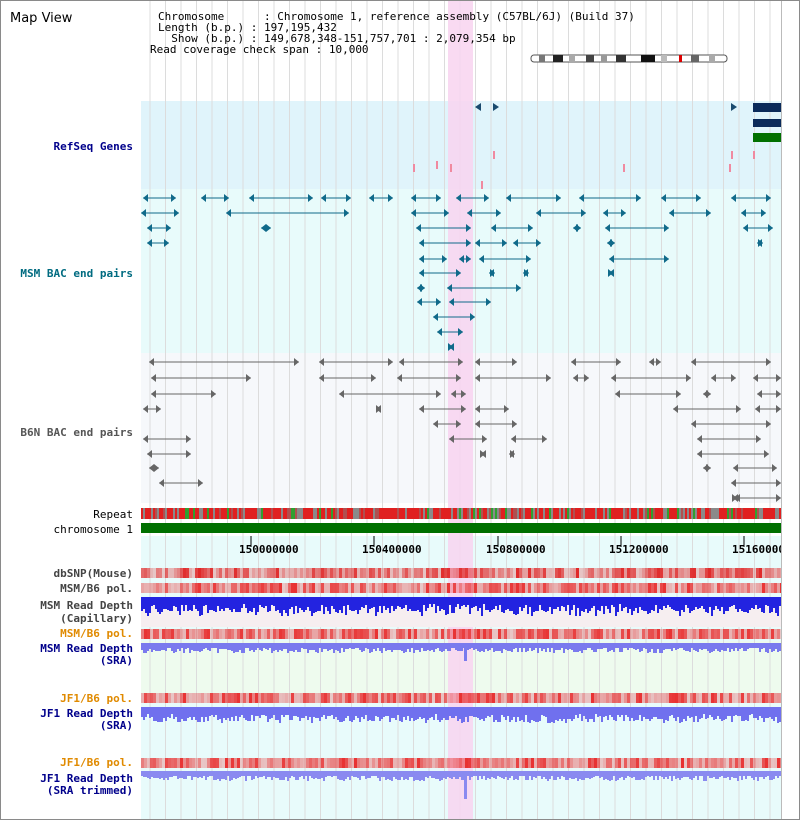 The image size is (800, 820). I want to click on msm-read-depth-sra-label: MSM Read Depth, so click(86, 648).